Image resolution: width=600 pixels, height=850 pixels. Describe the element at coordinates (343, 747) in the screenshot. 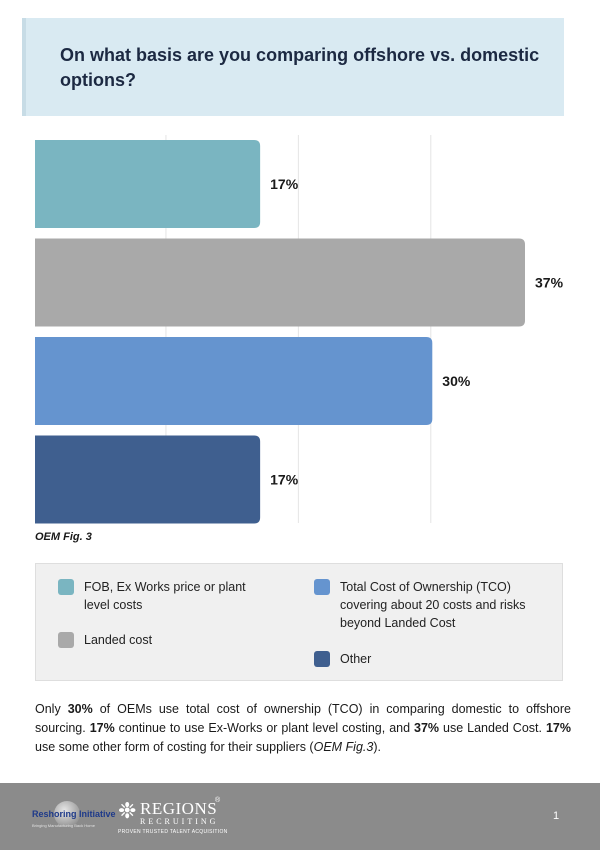

I see `body-italic-1: OEM Fig.3` at that location.